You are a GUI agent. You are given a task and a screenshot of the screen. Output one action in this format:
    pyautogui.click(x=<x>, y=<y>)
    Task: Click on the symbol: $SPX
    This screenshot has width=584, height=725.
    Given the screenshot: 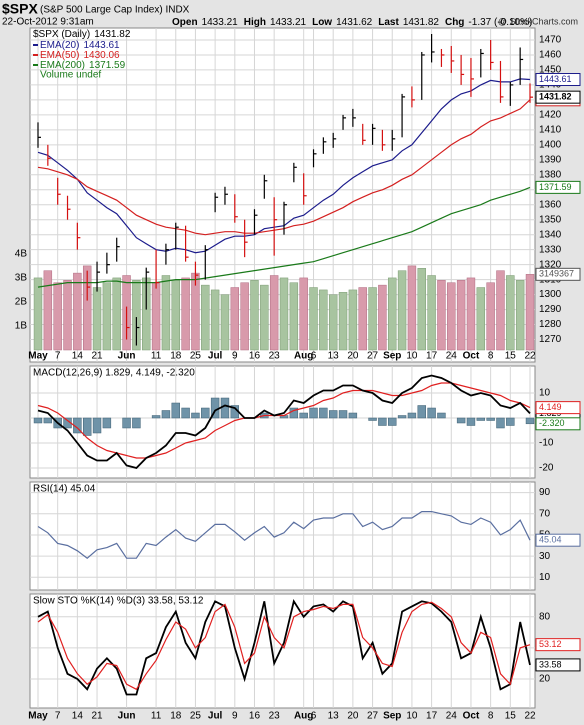 What is the action you would take?
    pyautogui.click(x=20, y=9)
    